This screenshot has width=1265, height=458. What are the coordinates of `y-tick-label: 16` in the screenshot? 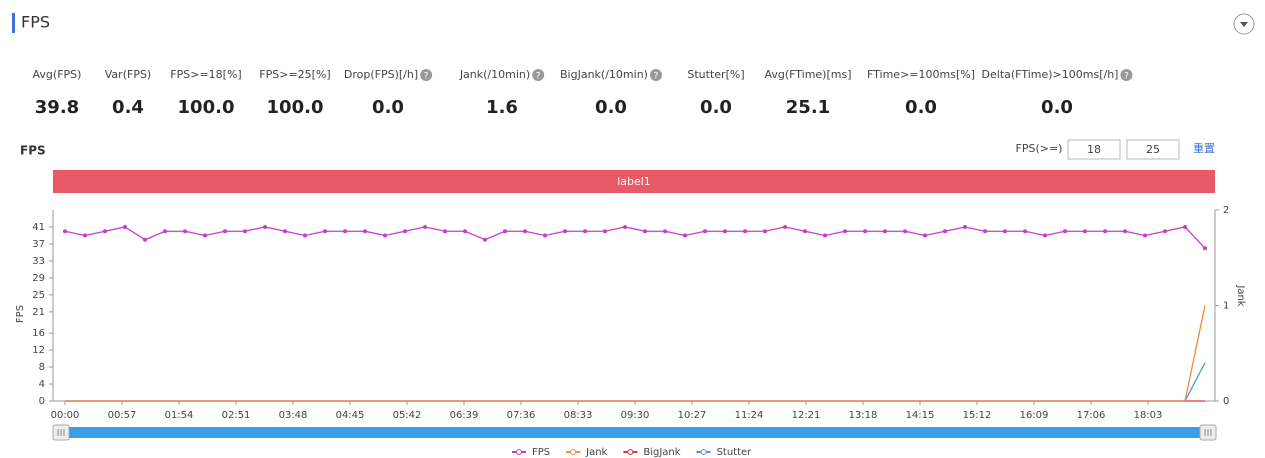 It's located at (38, 333).